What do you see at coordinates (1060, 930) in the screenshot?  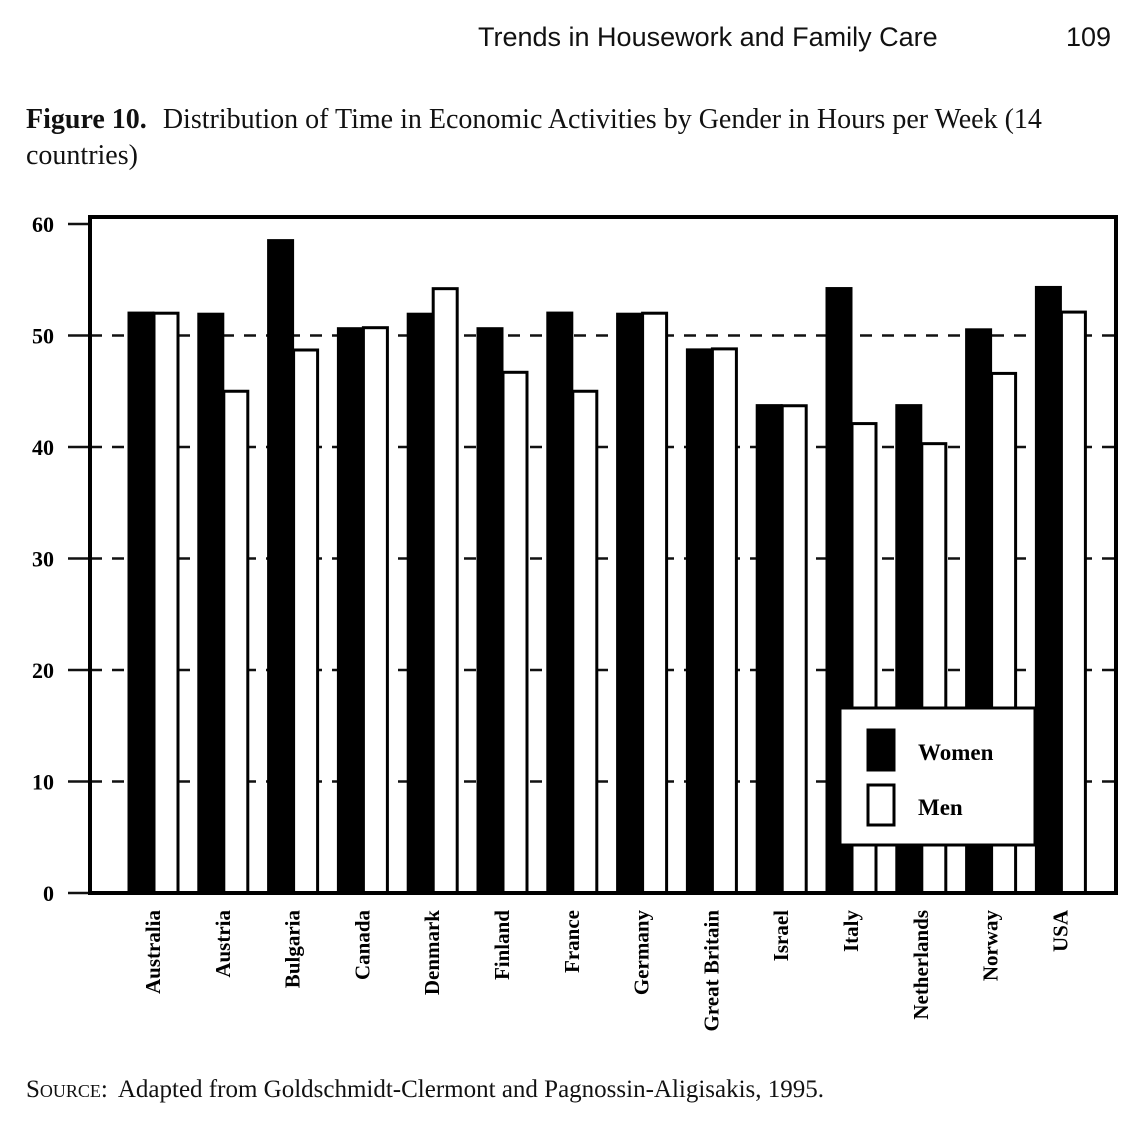 I see `x-category-label: USA` at bounding box center [1060, 930].